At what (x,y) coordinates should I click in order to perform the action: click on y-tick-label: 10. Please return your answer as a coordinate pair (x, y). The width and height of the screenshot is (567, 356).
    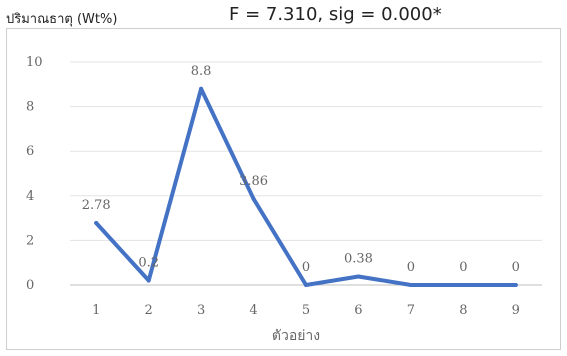
    Looking at the image, I should click on (34, 62).